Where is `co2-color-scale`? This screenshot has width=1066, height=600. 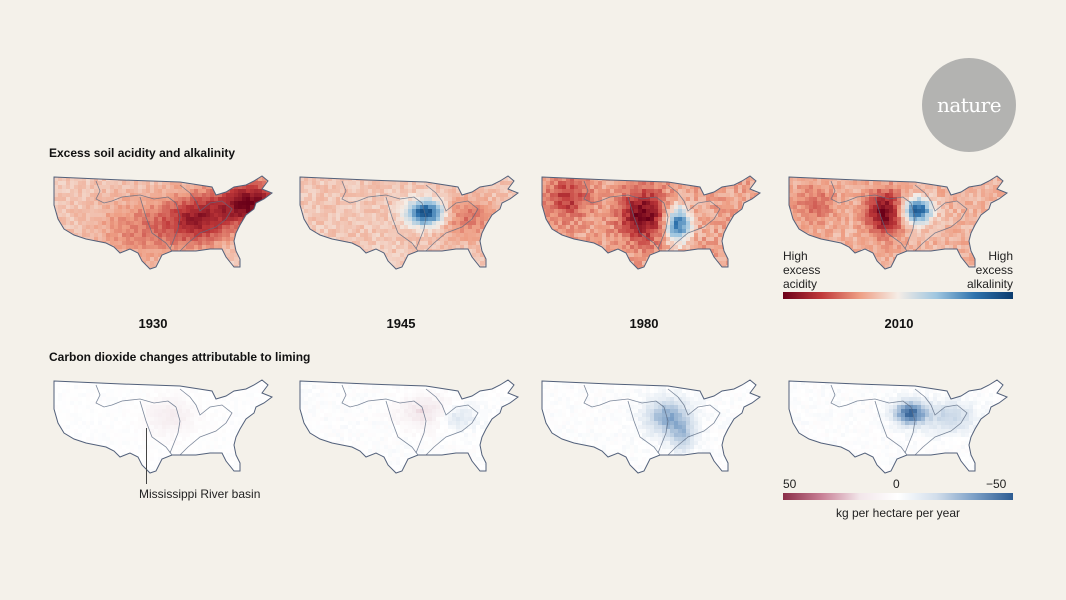 co2-color-scale is located at coordinates (898, 496).